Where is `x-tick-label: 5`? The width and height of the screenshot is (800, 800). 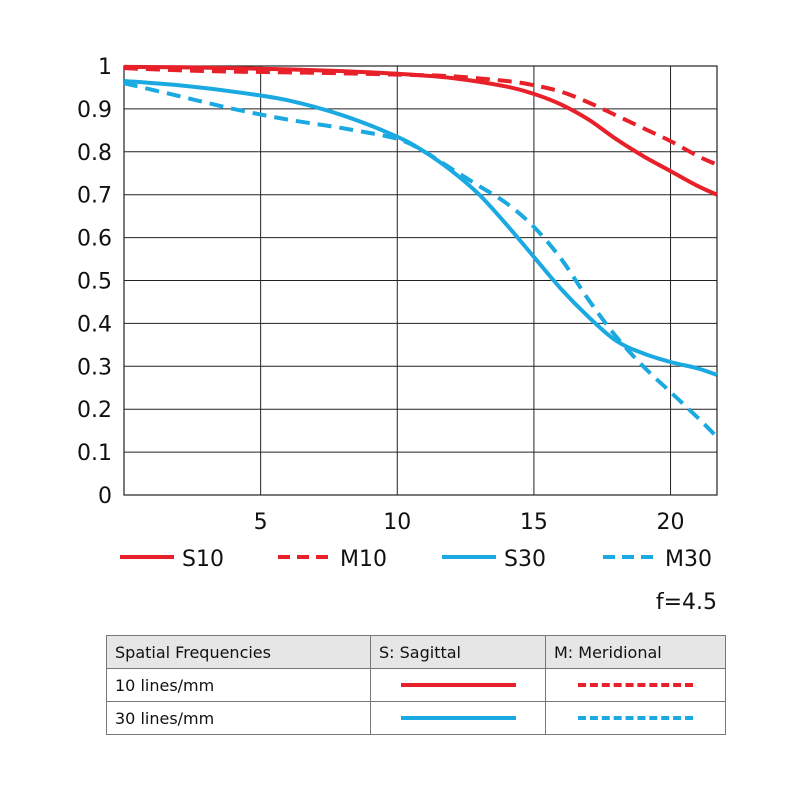
x-tick-label: 5 is located at coordinates (261, 522).